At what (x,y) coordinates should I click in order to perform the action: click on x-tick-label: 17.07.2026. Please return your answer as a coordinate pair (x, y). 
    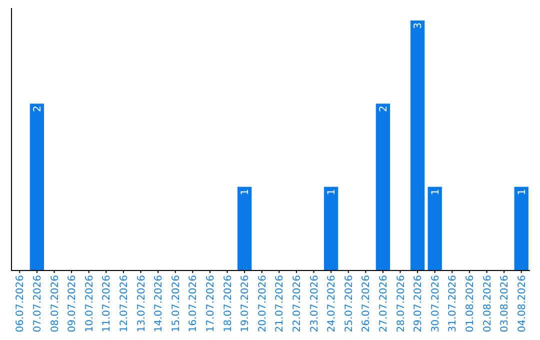
    Looking at the image, I should click on (210, 303).